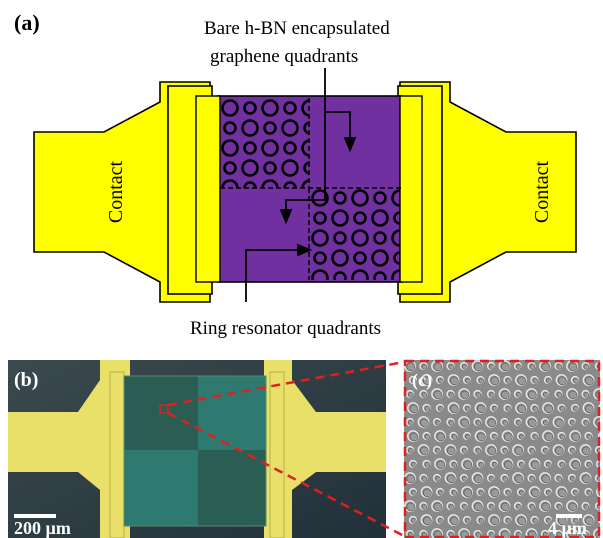 This screenshot has height=538, width=603. What do you see at coordinates (208, 189) in the screenshot?
I see `contact-overlap-left` at bounding box center [208, 189].